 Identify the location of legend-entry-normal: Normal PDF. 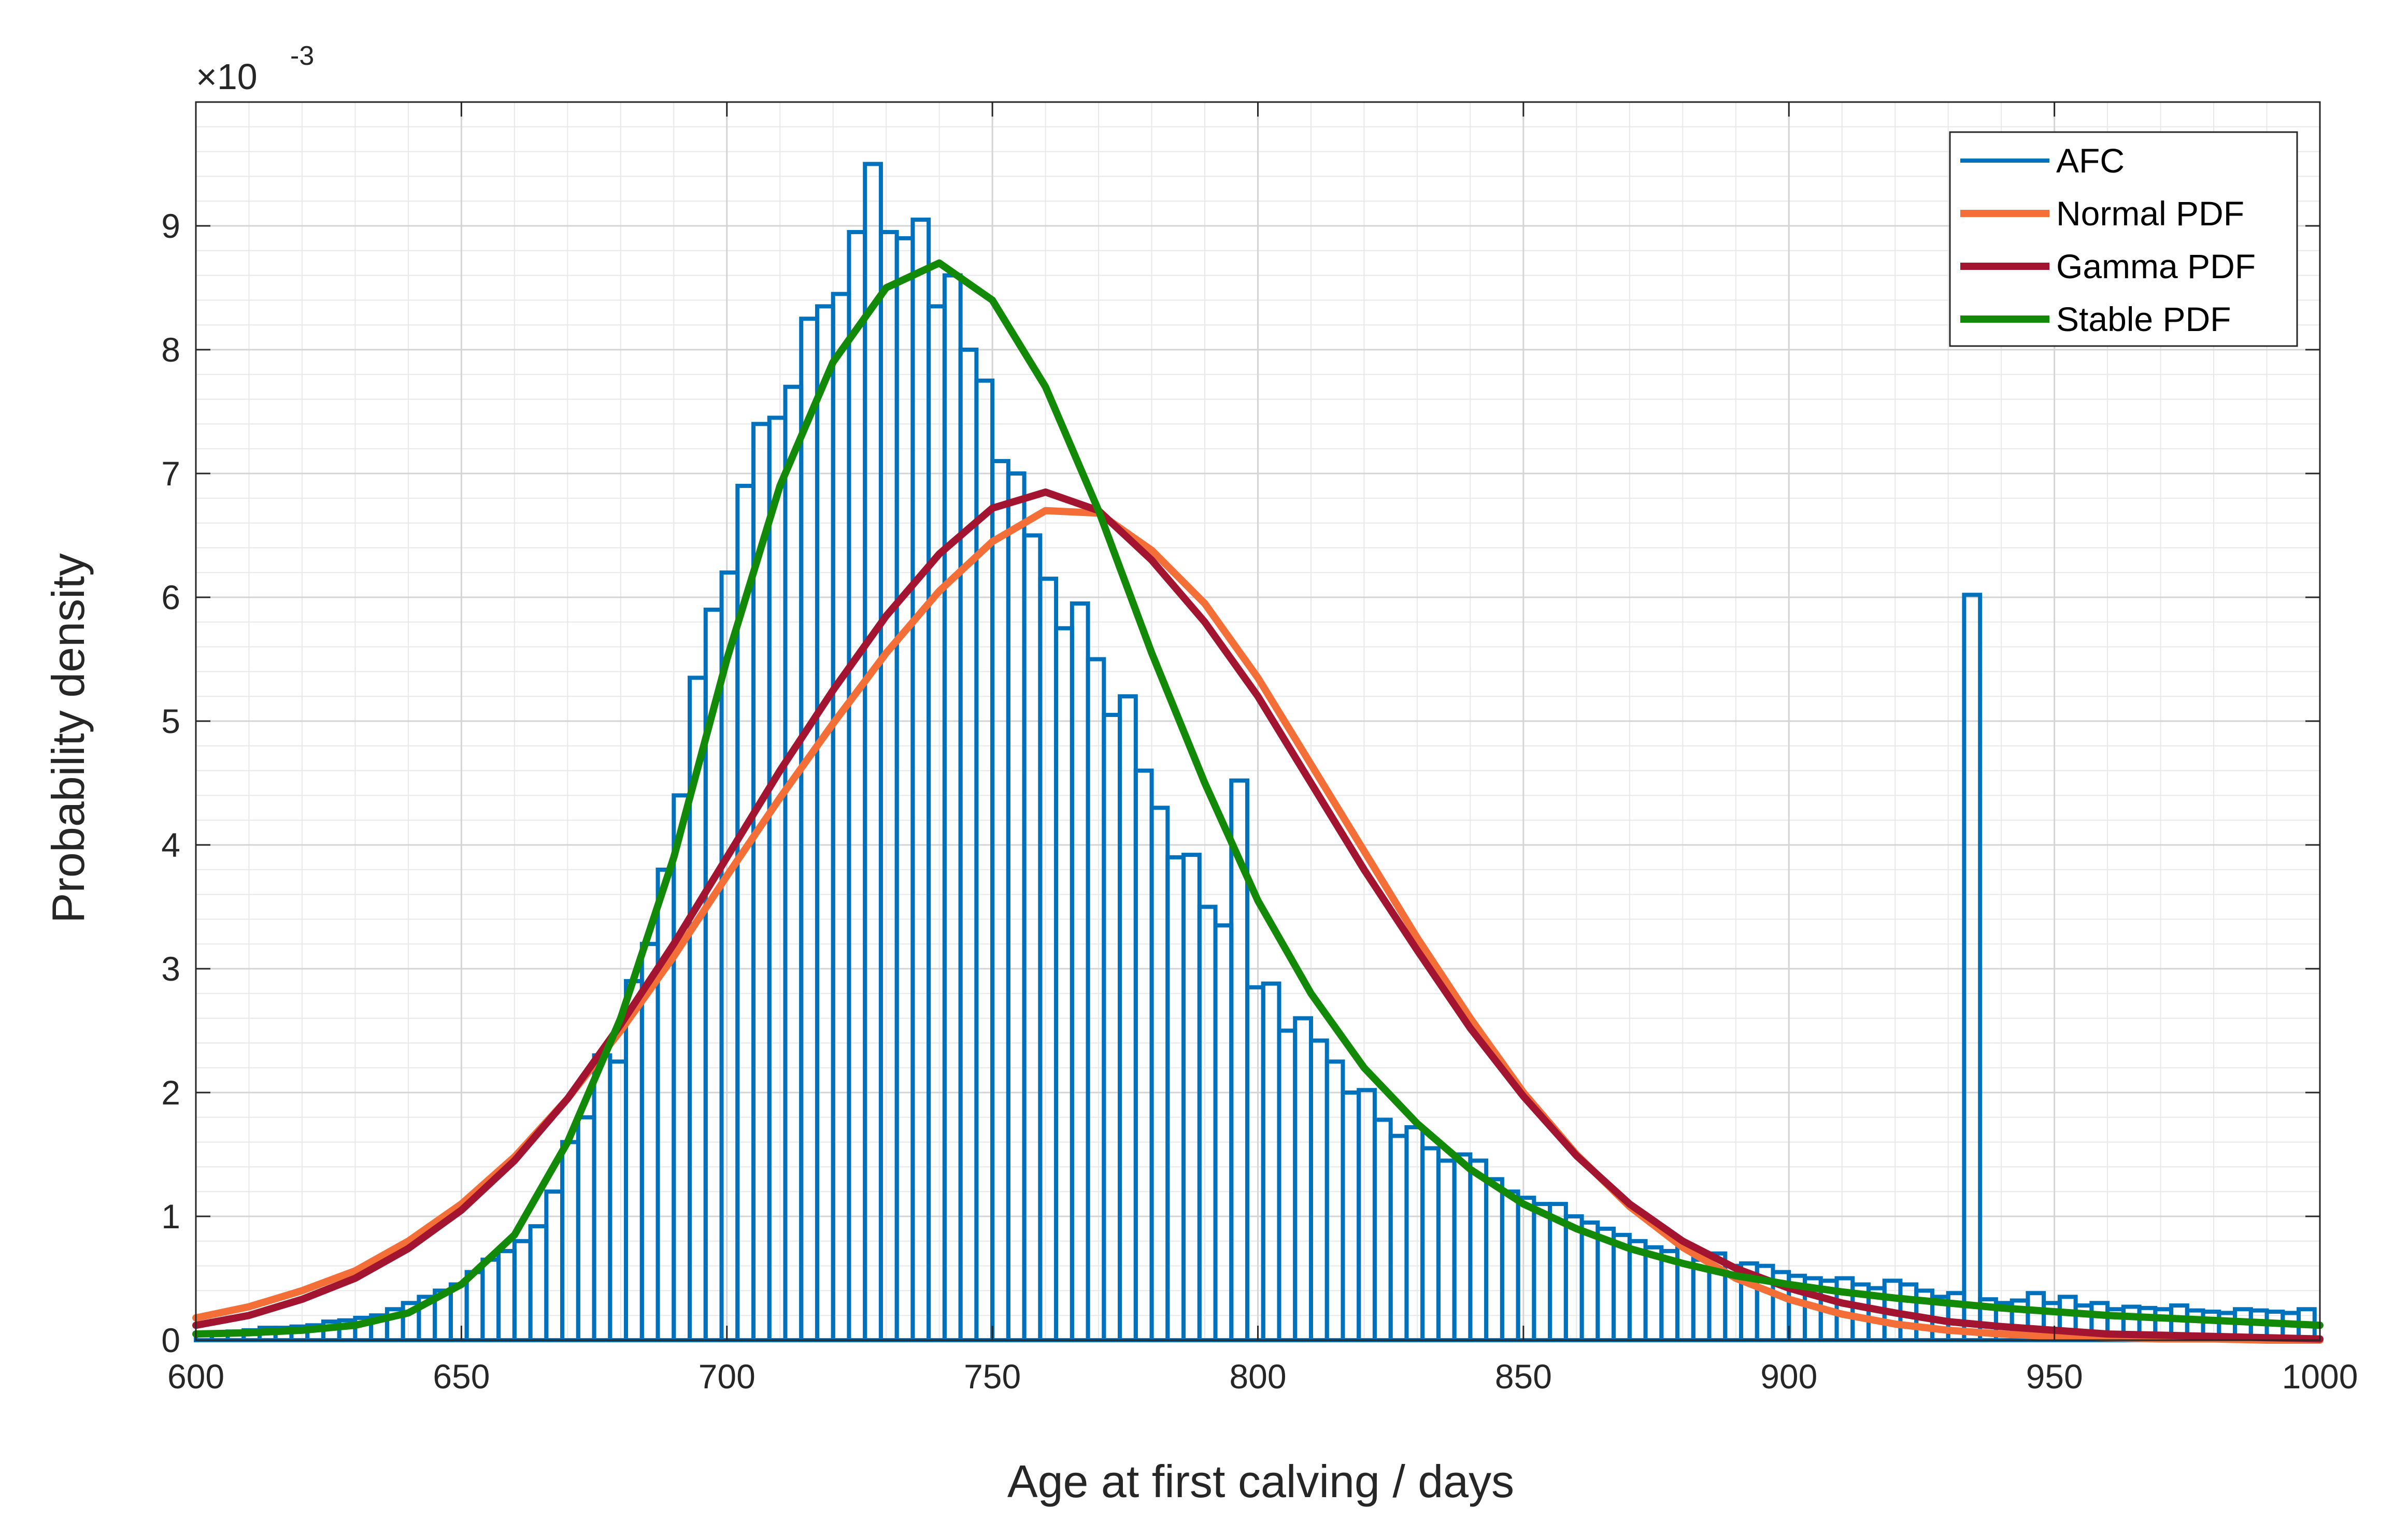
(2102, 213).